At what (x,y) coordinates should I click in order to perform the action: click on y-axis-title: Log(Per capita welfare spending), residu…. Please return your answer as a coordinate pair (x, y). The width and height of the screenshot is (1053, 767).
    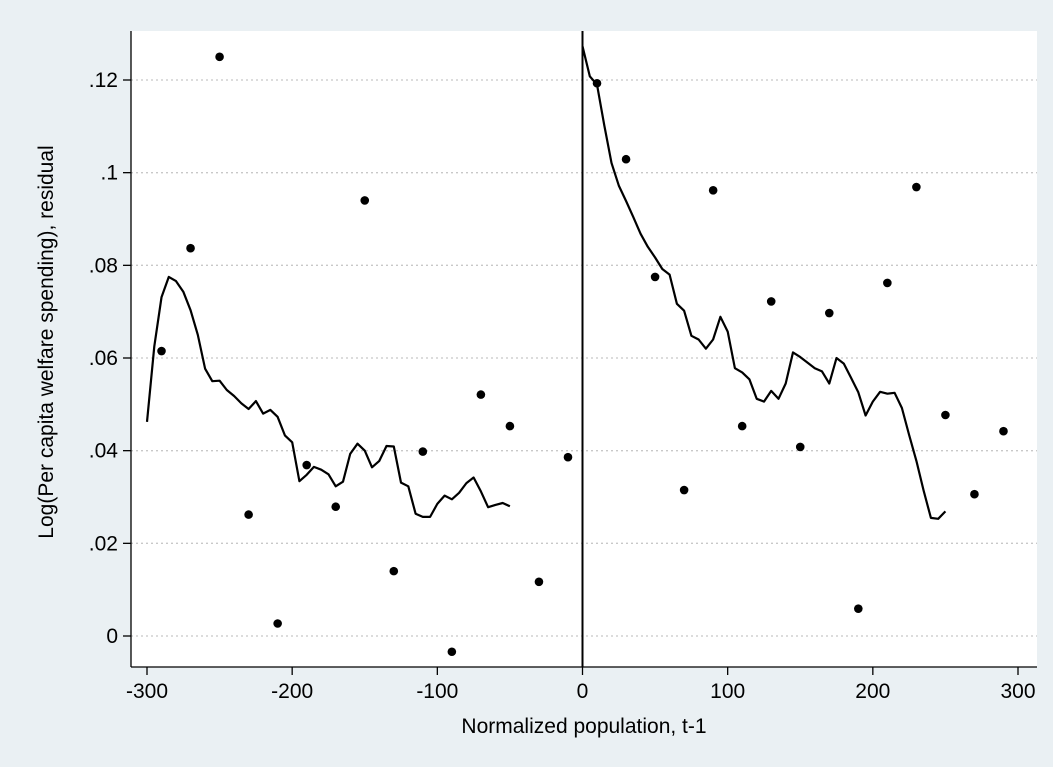
    Looking at the image, I should click on (46, 341).